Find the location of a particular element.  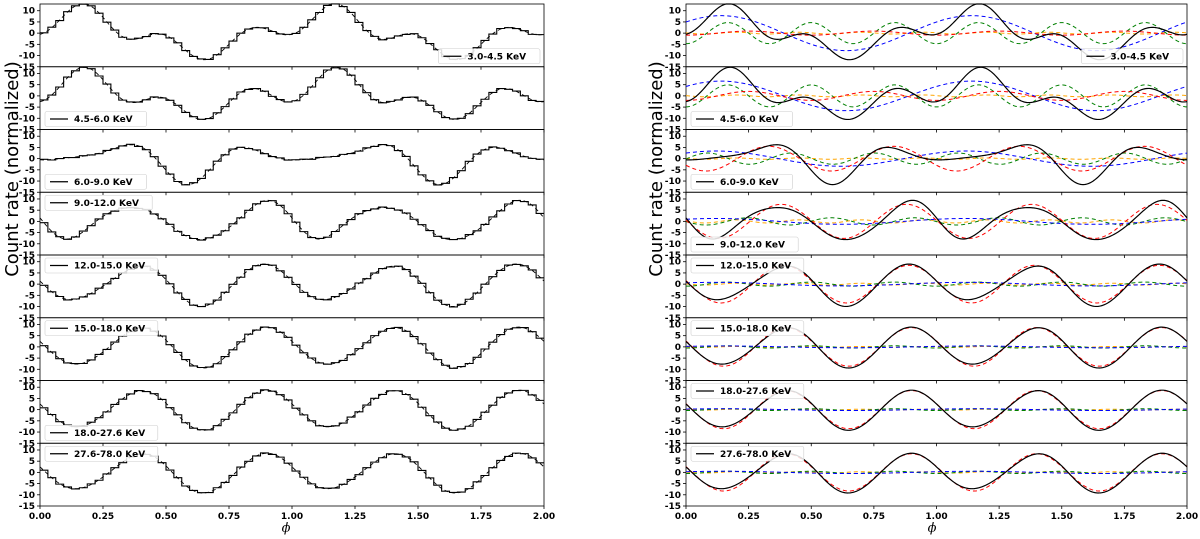

legend: 3.0-4.5 KeV is located at coordinates (489, 56).